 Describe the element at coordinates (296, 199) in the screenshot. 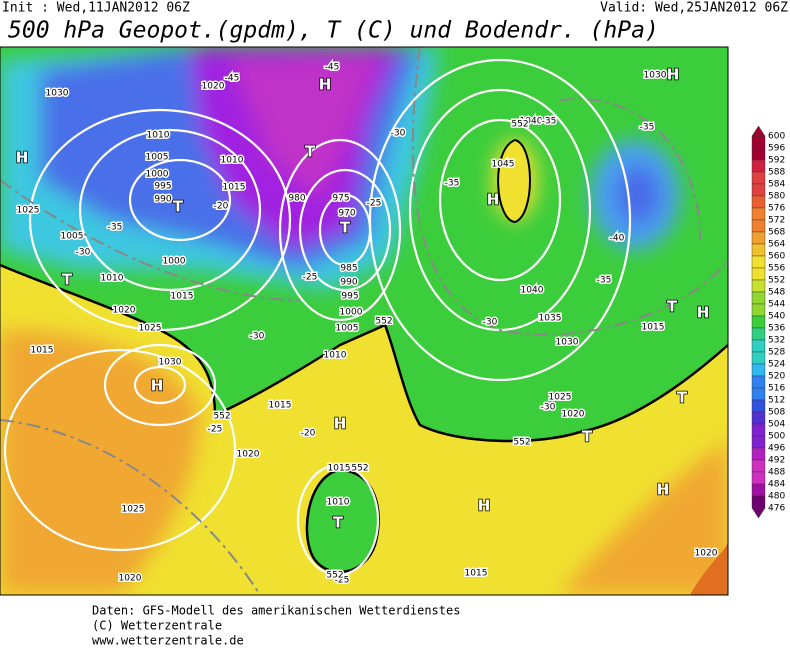

I see `isoline-label: 980` at that location.